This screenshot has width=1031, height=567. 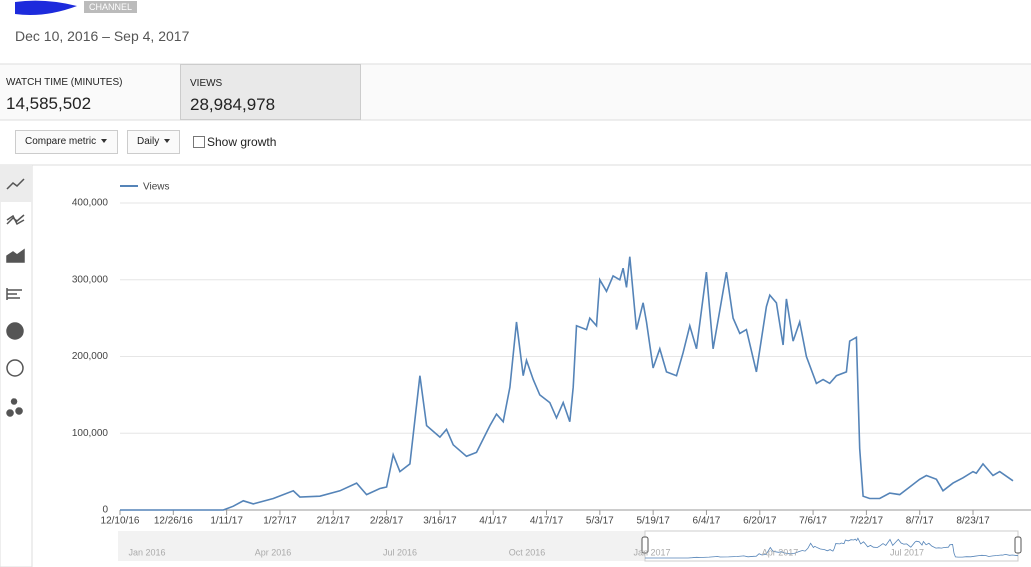 I want to click on legend-label: Views, so click(x=156, y=187).